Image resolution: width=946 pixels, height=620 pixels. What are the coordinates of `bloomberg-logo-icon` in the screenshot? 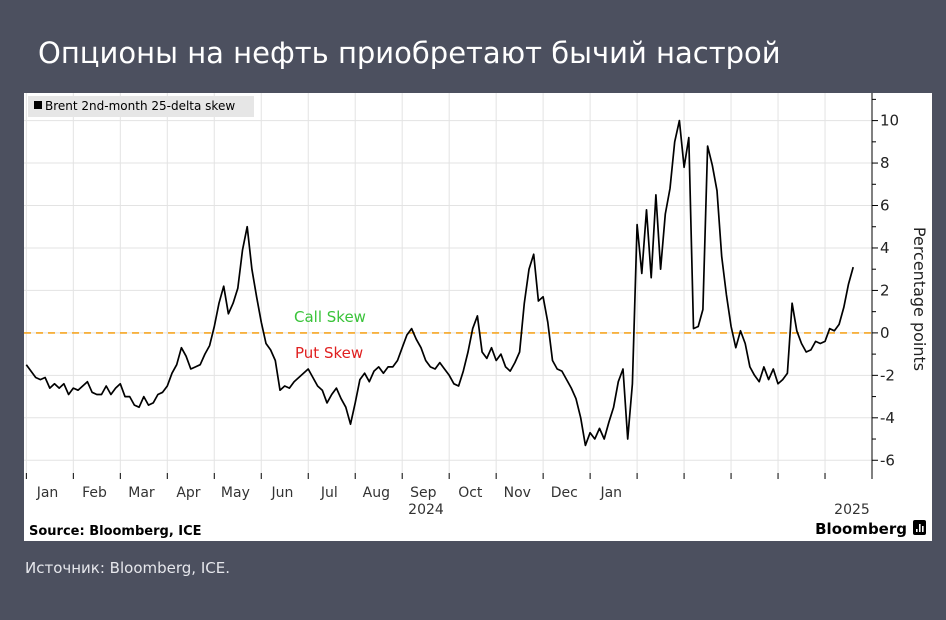 It's located at (919, 527).